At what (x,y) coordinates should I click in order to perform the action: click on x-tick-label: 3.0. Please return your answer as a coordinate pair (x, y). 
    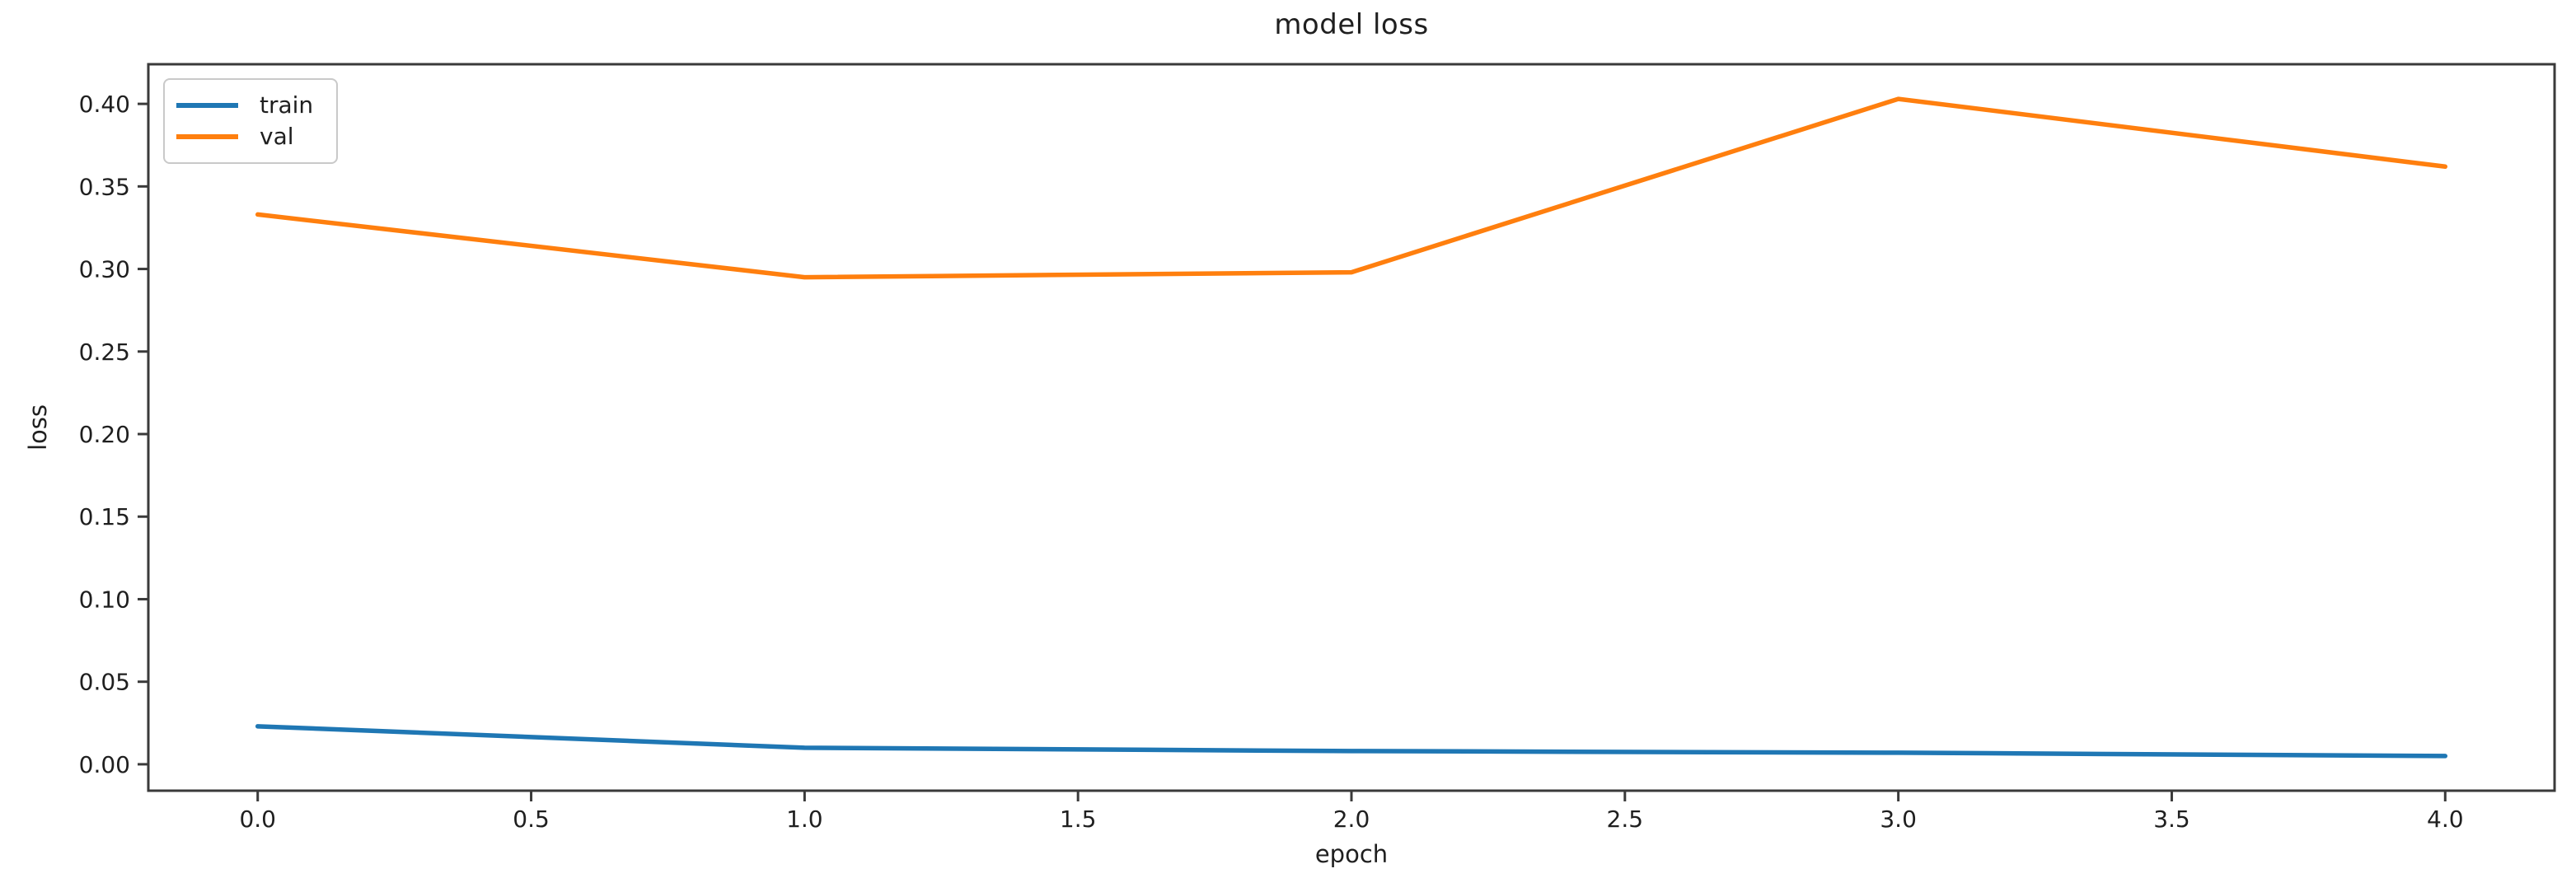
    Looking at the image, I should click on (1898, 819).